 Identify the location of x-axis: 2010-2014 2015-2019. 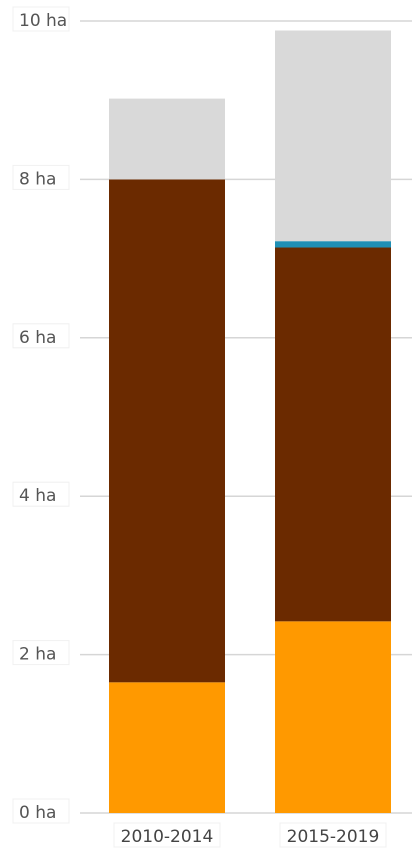
(250, 835).